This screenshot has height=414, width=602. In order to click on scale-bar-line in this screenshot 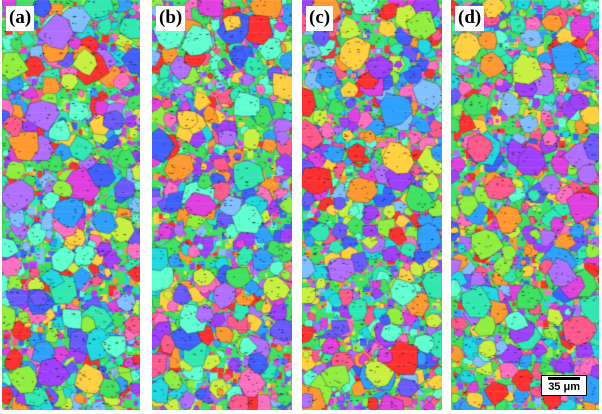, I will do `click(564, 378)`.